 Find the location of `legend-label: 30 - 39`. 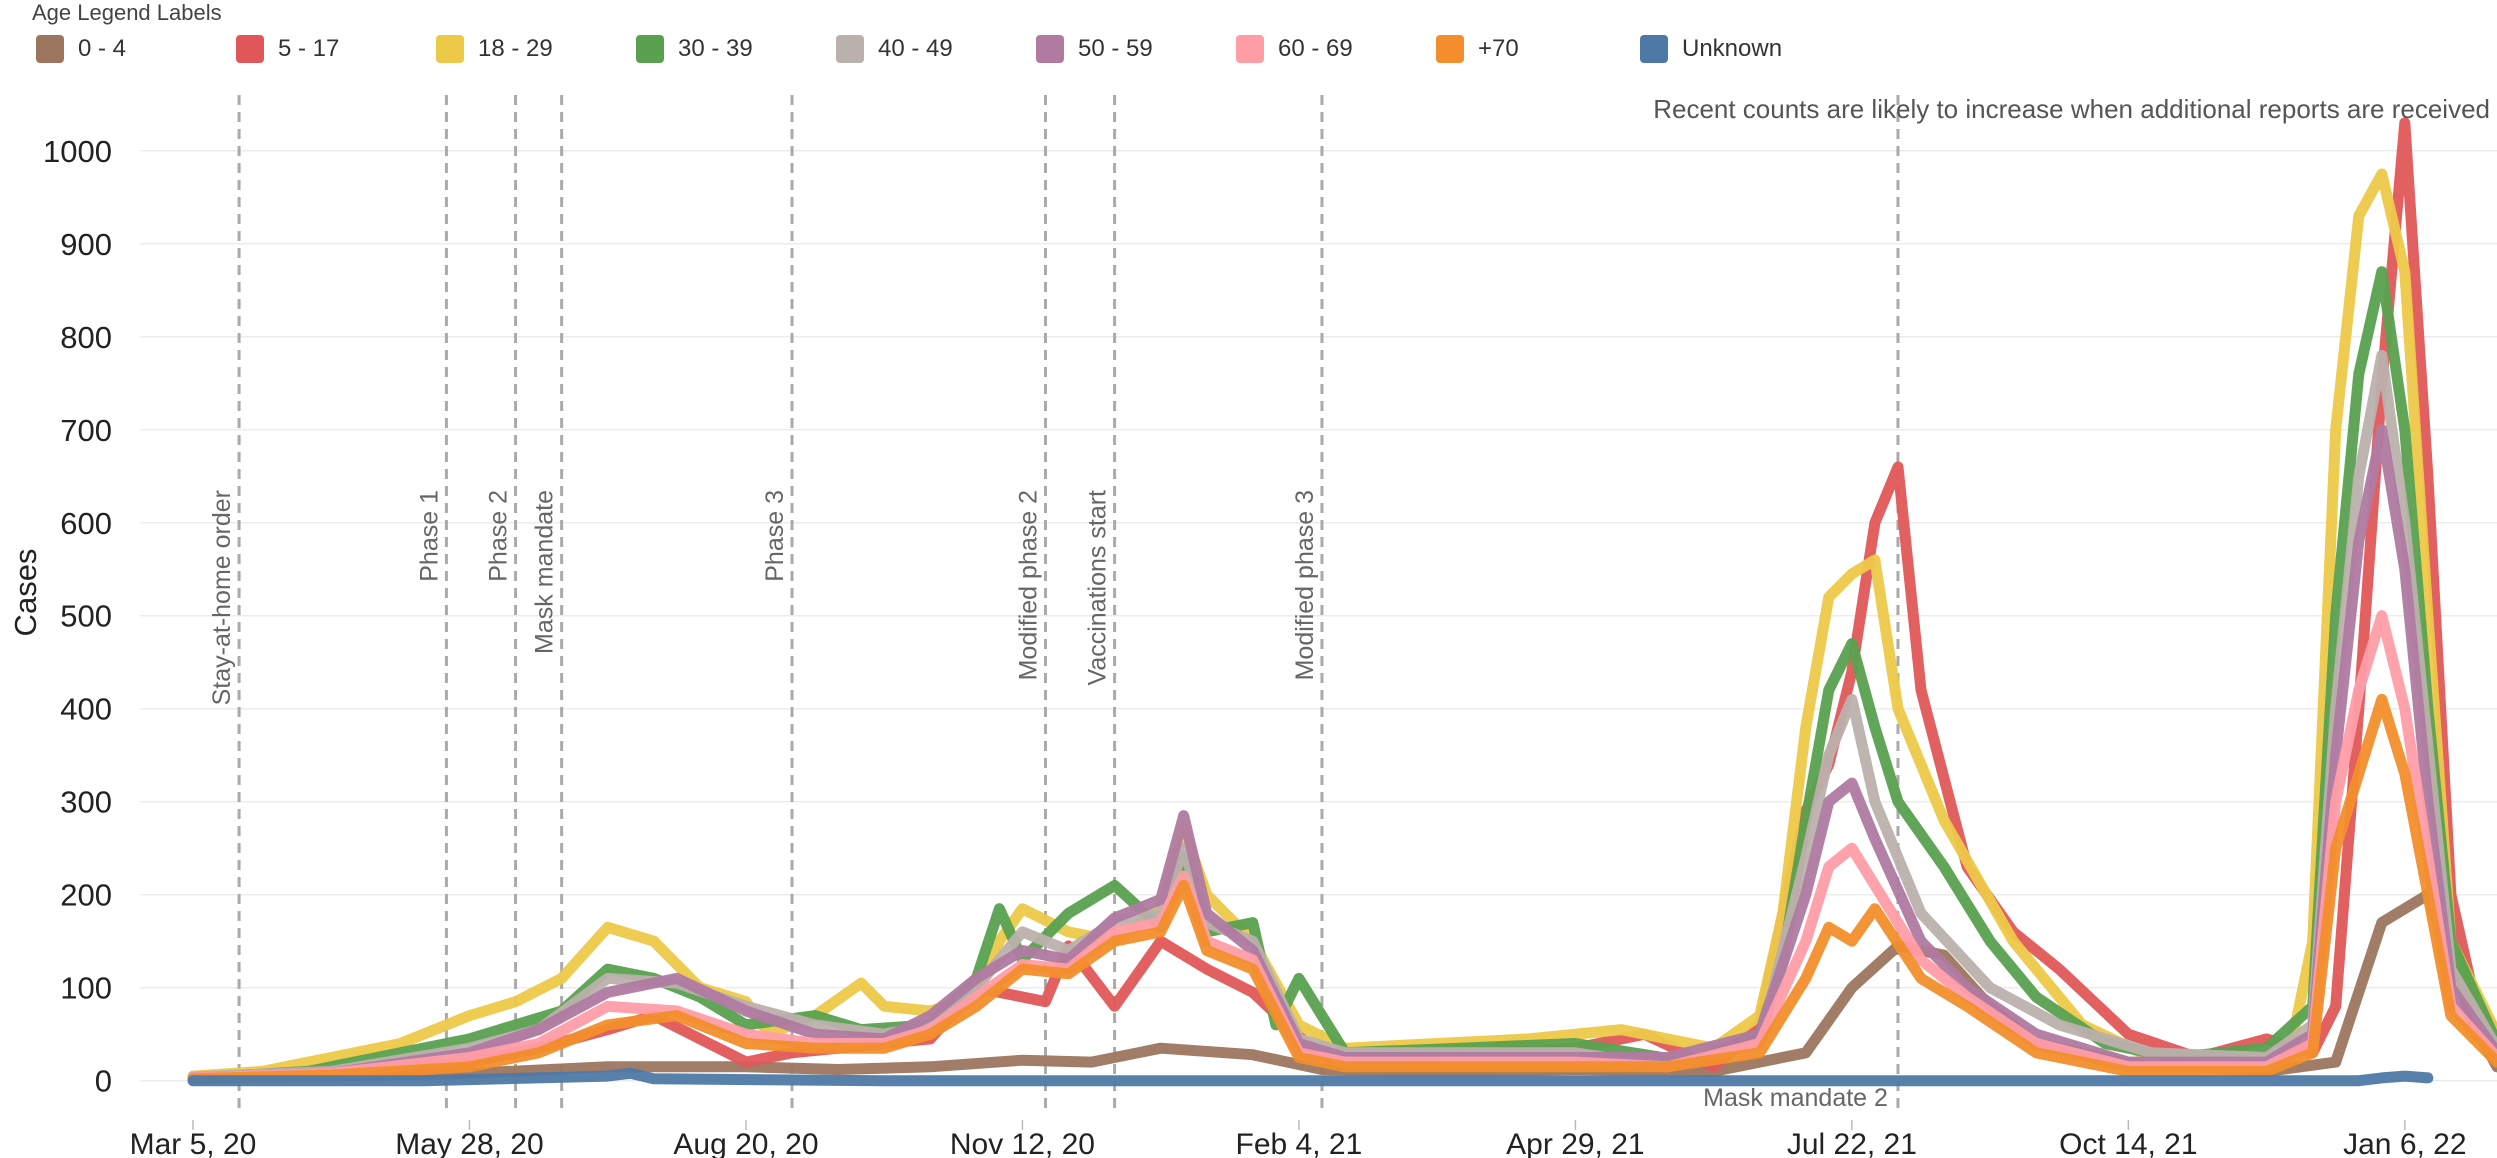

legend-label: 30 - 39 is located at coordinates (715, 48).